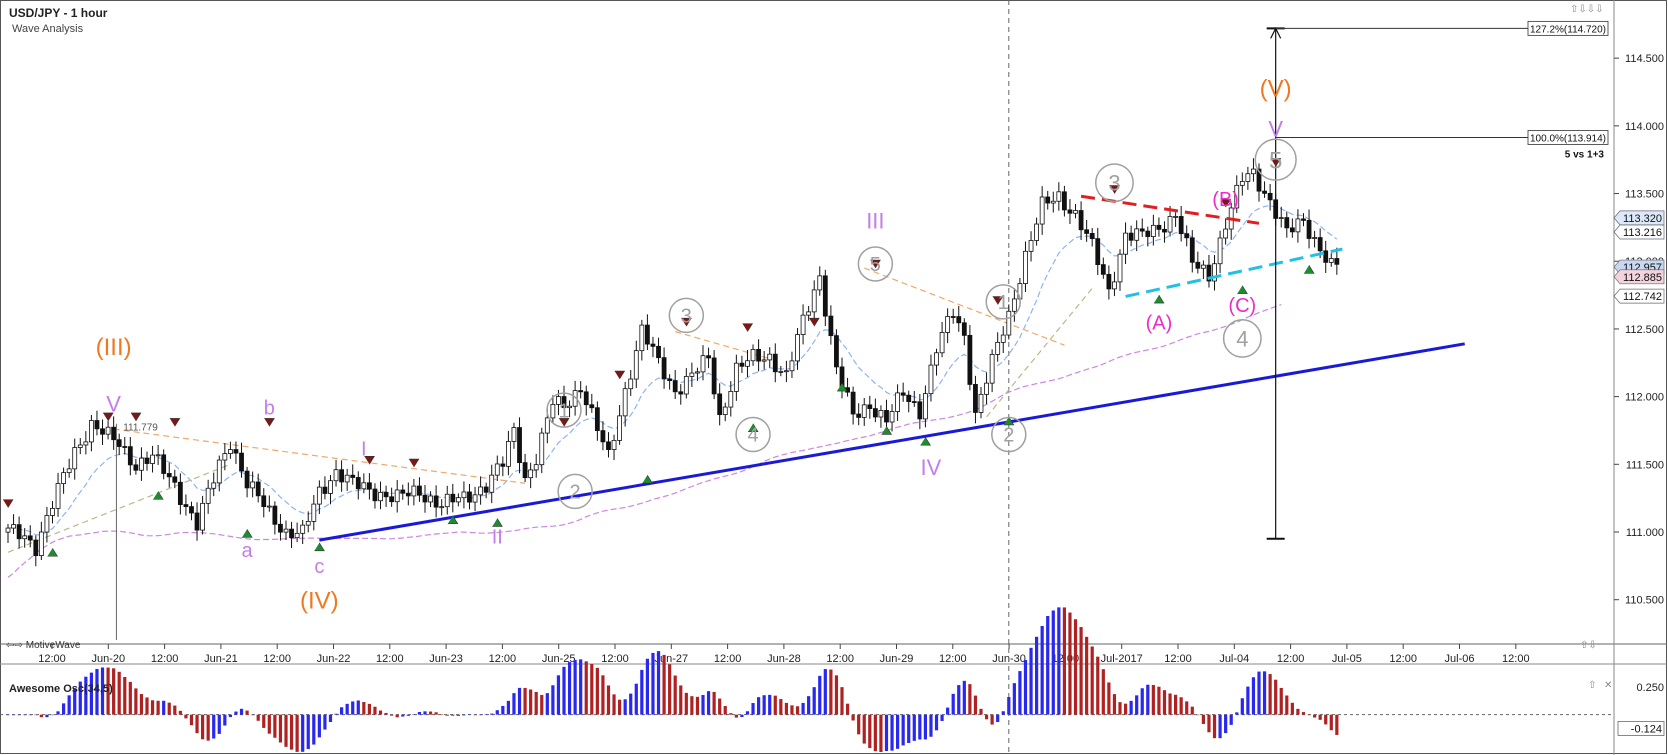  Describe the element at coordinates (1608, 685) in the screenshot. I see `close-panel-icon: ✕` at that location.